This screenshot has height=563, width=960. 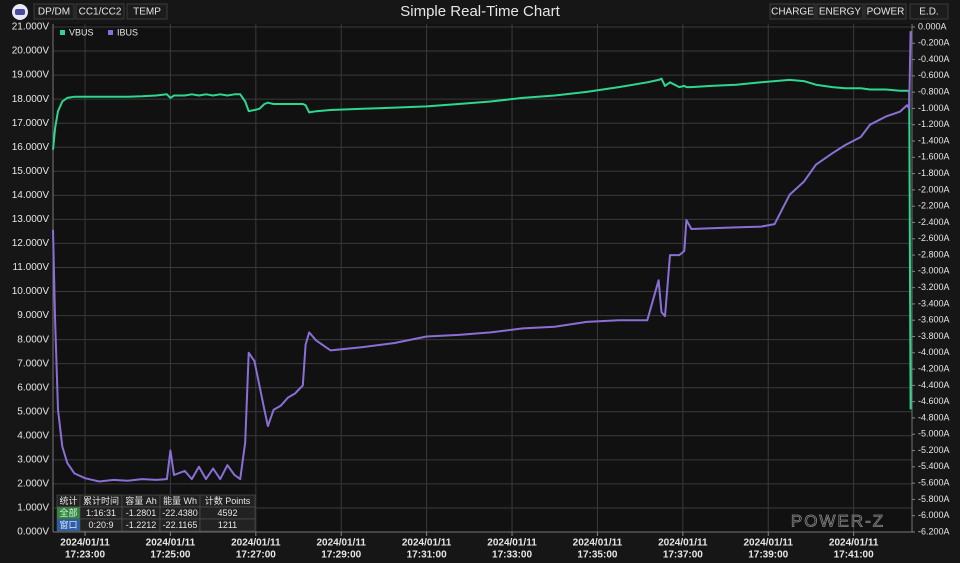 I want to click on toolbar-button-label: DP/DM, so click(x=54, y=12).